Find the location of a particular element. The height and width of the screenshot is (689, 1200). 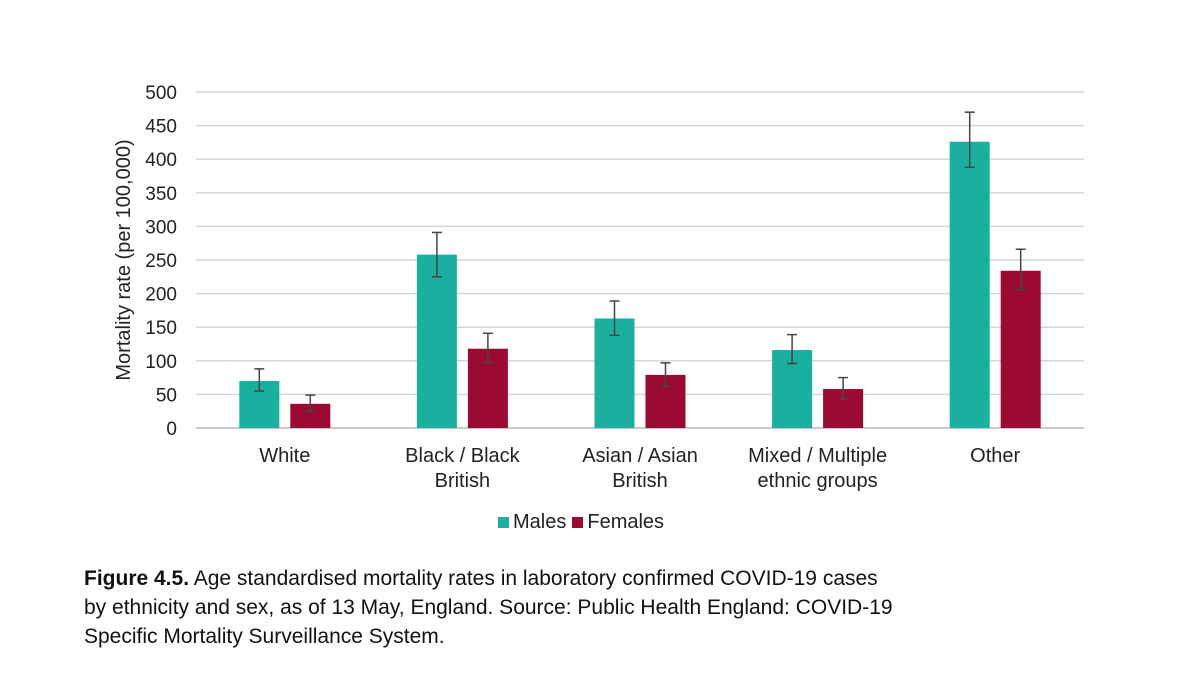

legend-label-females: Females is located at coordinates (626, 522).